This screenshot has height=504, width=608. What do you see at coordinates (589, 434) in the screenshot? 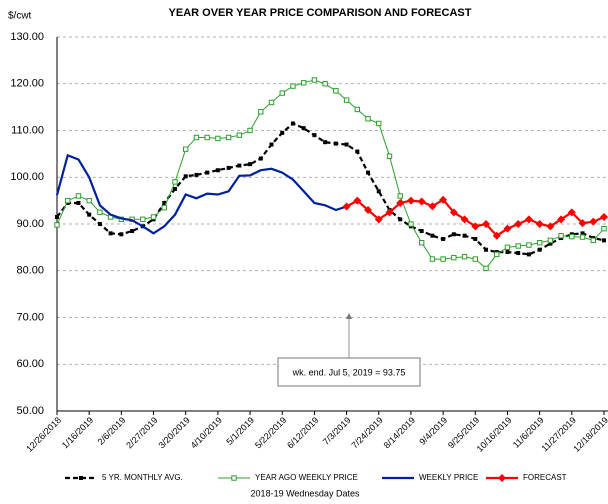
I see `x-tick-label: 12/18/2019` at bounding box center [589, 434].